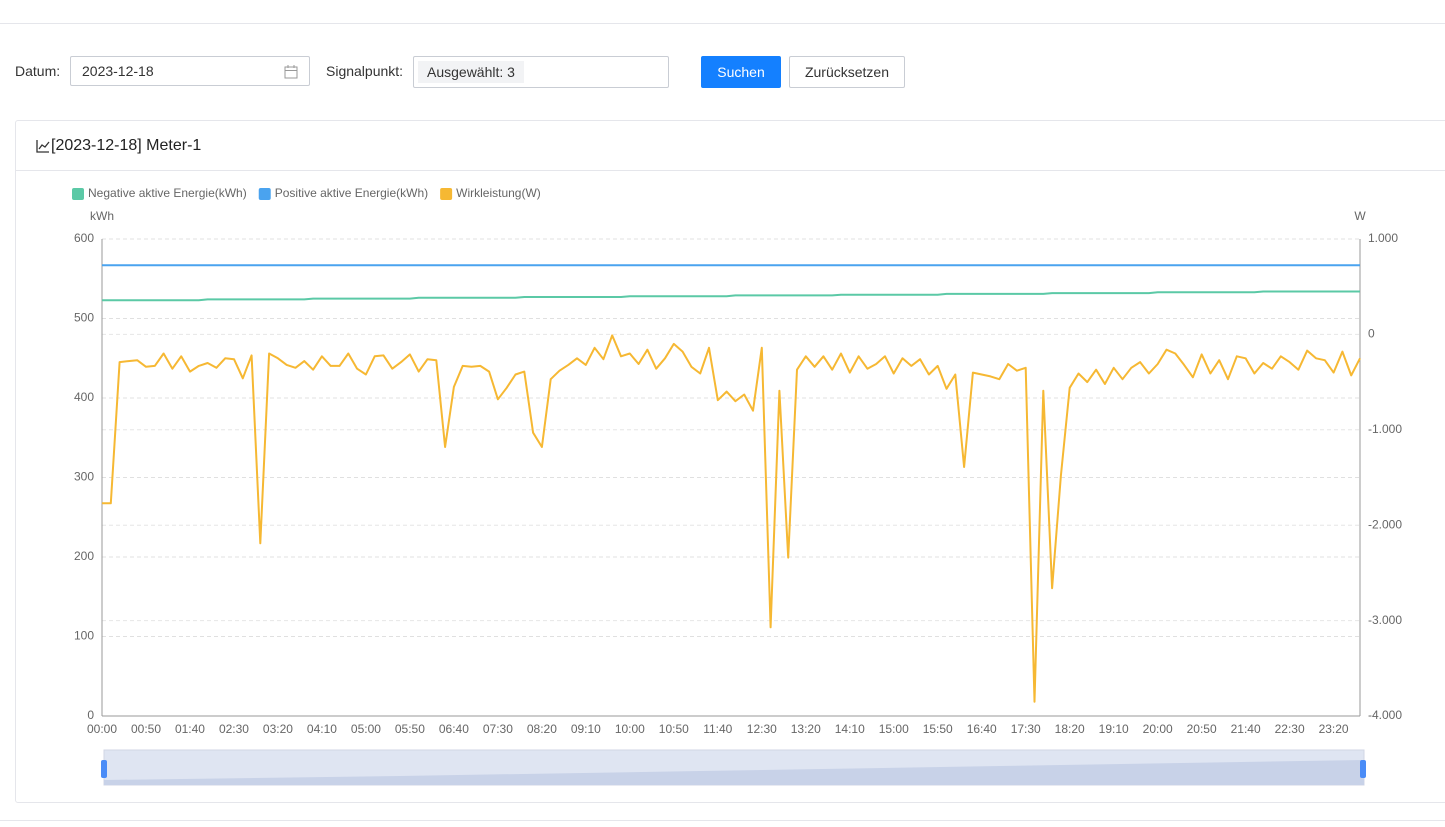 This screenshot has width=1445, height=827. What do you see at coordinates (541, 72) in the screenshot?
I see `signal-select: Ausgewählt: 3` at bounding box center [541, 72].